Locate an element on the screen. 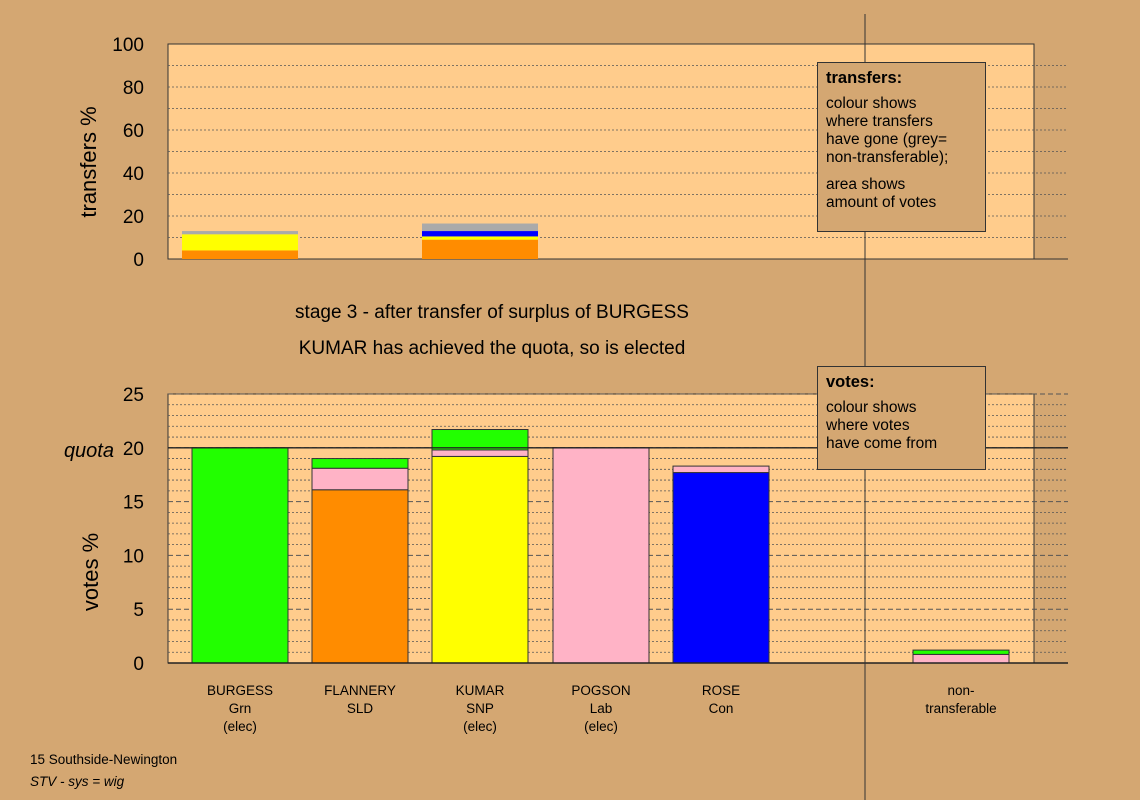 The width and height of the screenshot is (1140, 800). y-tick-label: 40 is located at coordinates (133, 174).